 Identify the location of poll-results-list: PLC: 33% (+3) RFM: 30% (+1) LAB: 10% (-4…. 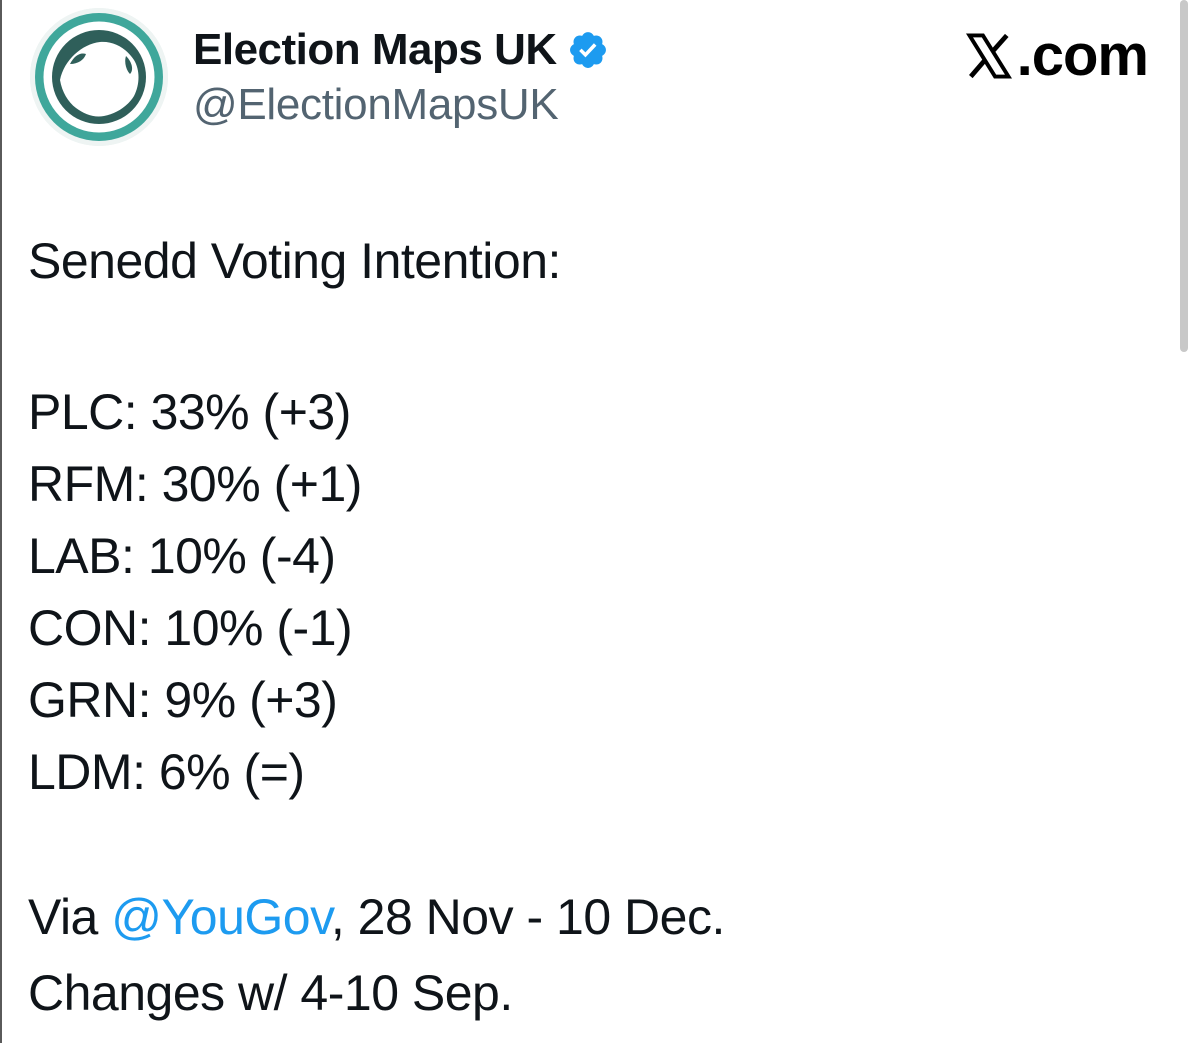
(195, 592).